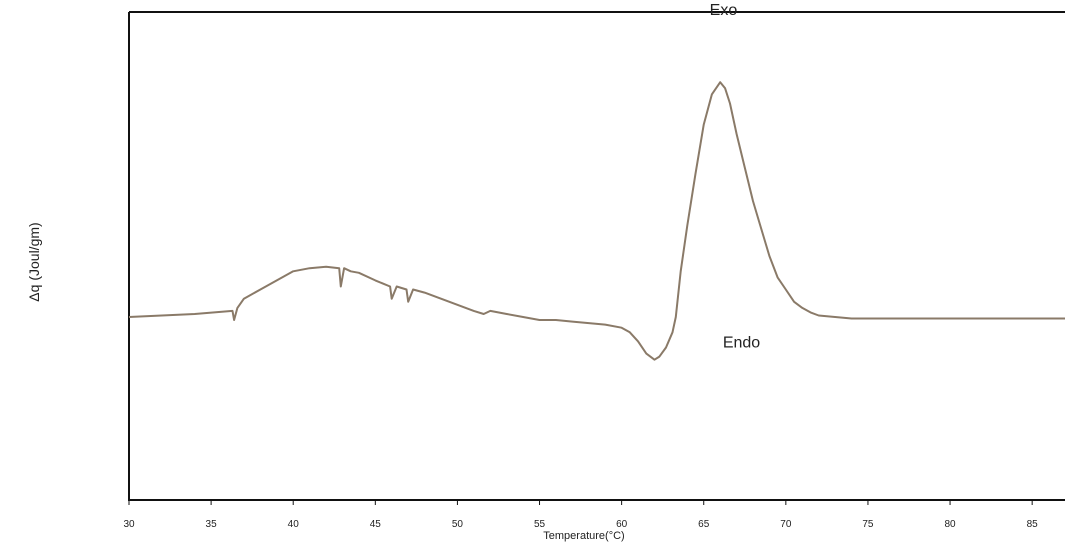 This screenshot has width=1065, height=542. I want to click on x-tick-label: 80, so click(950, 524).